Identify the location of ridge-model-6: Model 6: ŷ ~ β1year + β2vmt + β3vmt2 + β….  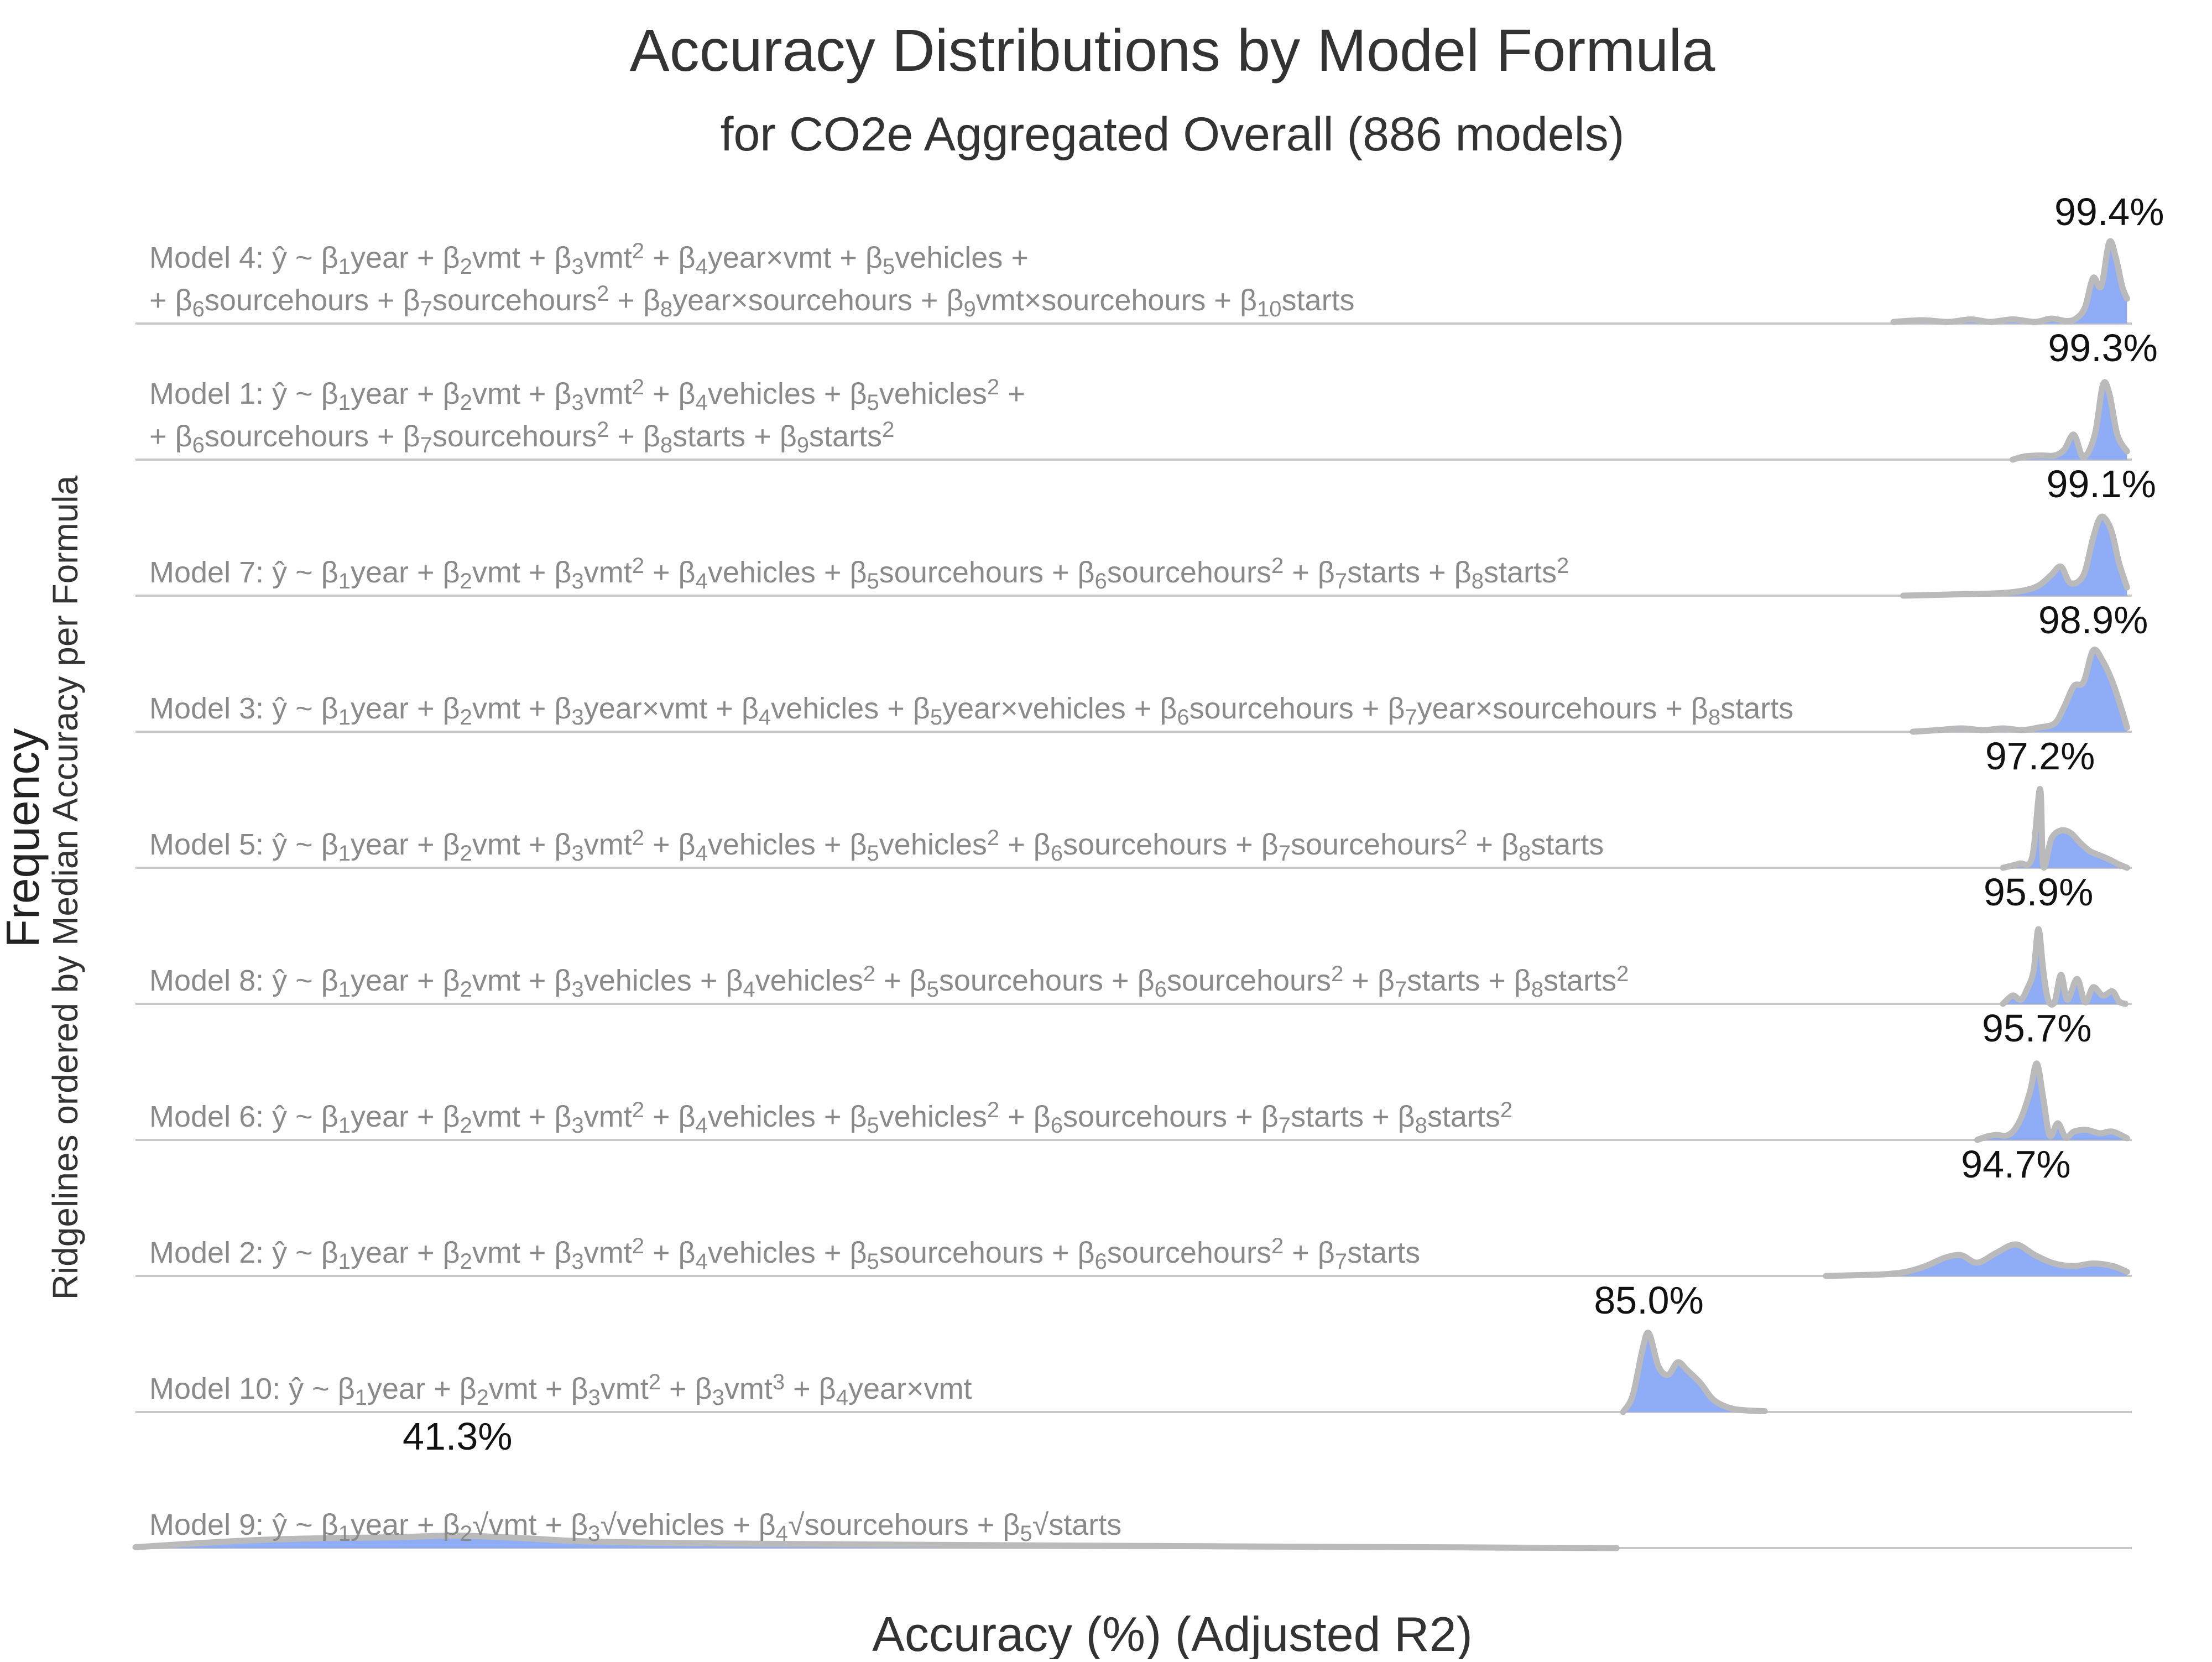
(1134, 1075).